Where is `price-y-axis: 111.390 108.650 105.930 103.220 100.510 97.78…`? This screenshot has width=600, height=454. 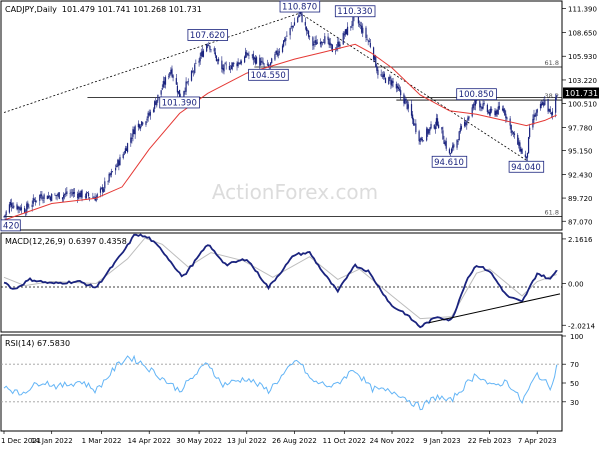
price-y-axis: 111.390 108.650 105.930 103.220 100.510 97.78… is located at coordinates (579, 115).